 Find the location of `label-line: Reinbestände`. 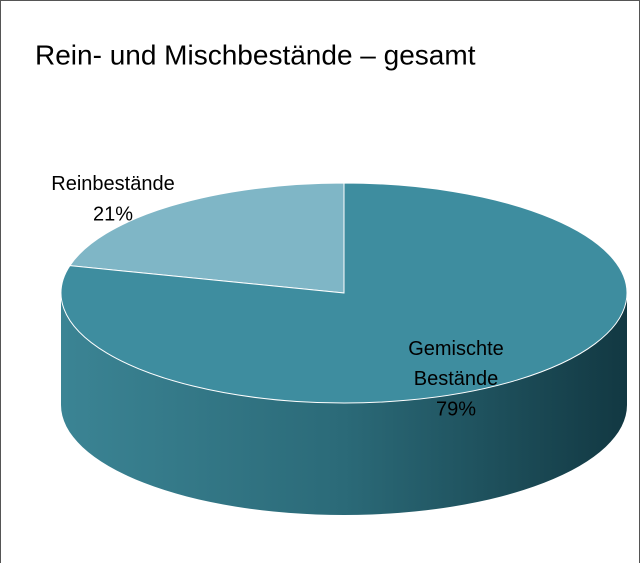

label-line: Reinbestände is located at coordinates (112, 184).